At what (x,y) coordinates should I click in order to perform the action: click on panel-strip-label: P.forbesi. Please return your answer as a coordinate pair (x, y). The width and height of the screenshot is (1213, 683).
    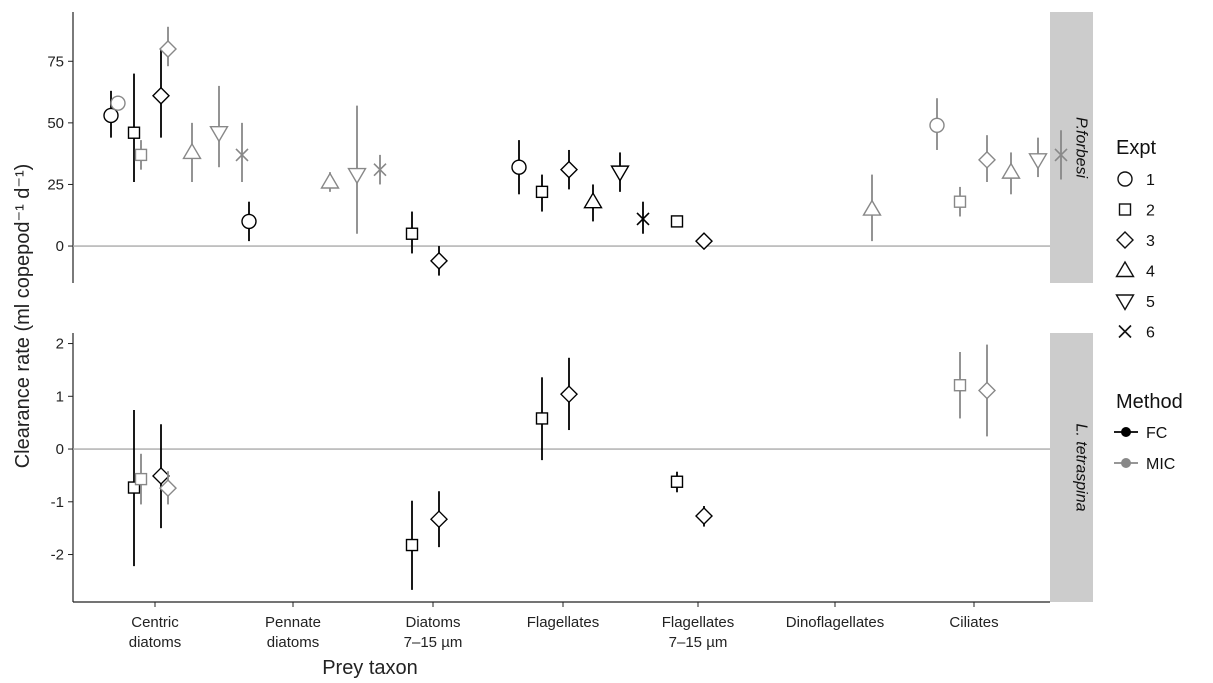
    Looking at the image, I should click on (1081, 148).